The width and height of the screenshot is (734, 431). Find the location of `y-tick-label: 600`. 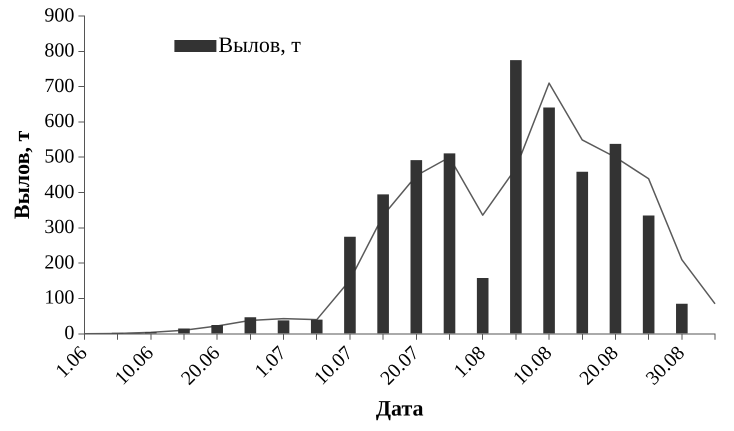

y-tick-label: 600 is located at coordinates (59, 121).